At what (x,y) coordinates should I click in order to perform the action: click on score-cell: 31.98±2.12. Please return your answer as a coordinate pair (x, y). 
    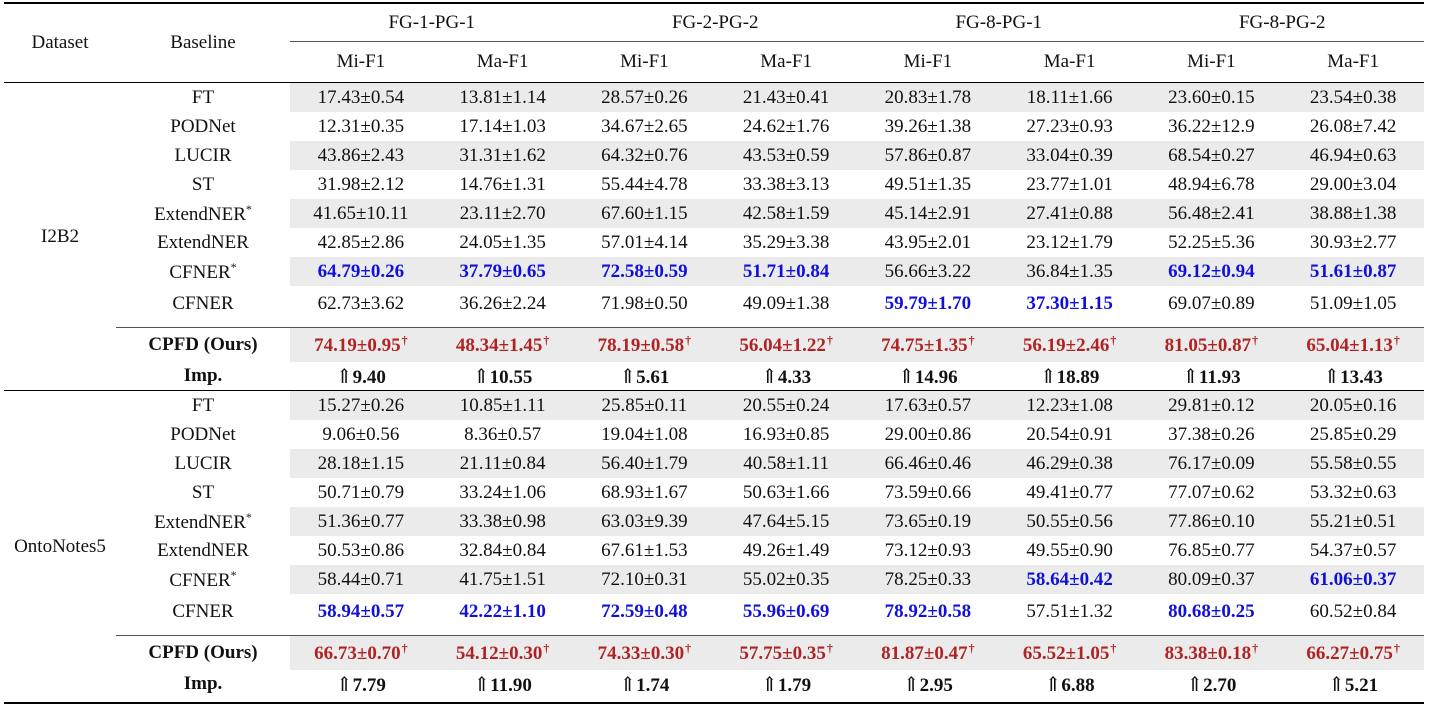
    Looking at the image, I should click on (361, 184).